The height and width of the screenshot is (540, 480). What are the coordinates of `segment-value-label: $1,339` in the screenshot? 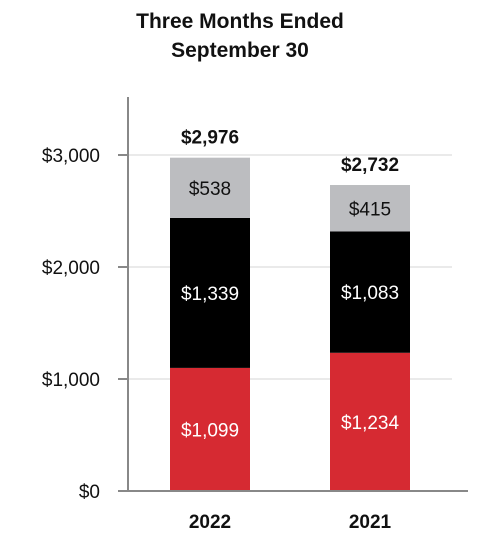 It's located at (210, 294).